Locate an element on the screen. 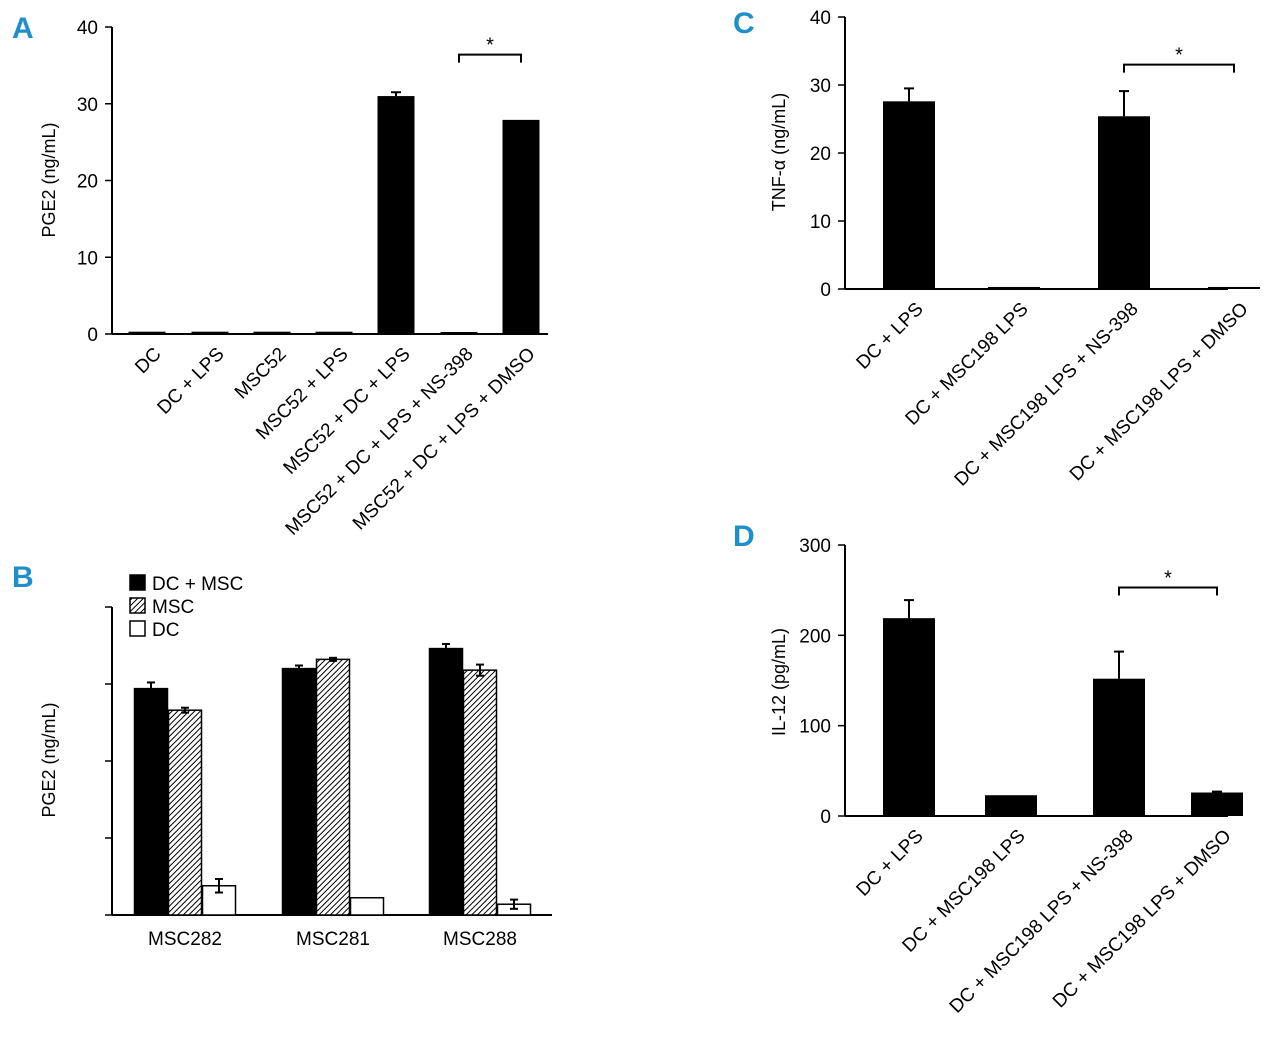 This screenshot has height=1043, width=1280. panel-letter: C is located at coordinates (744, 23).